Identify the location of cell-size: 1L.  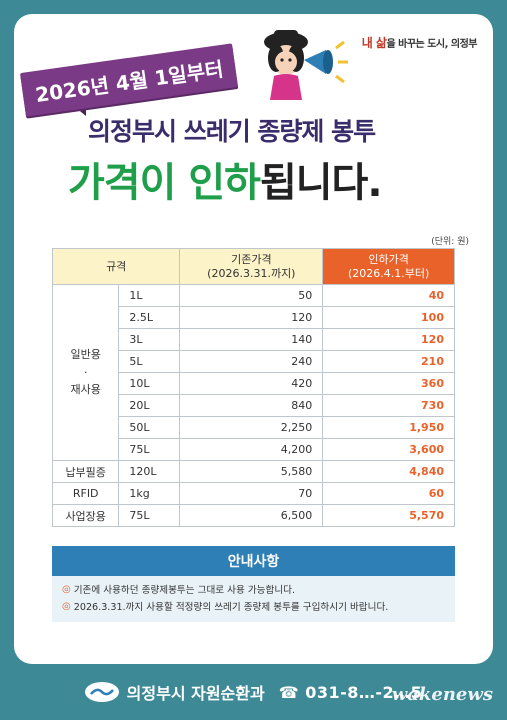
(149, 295).